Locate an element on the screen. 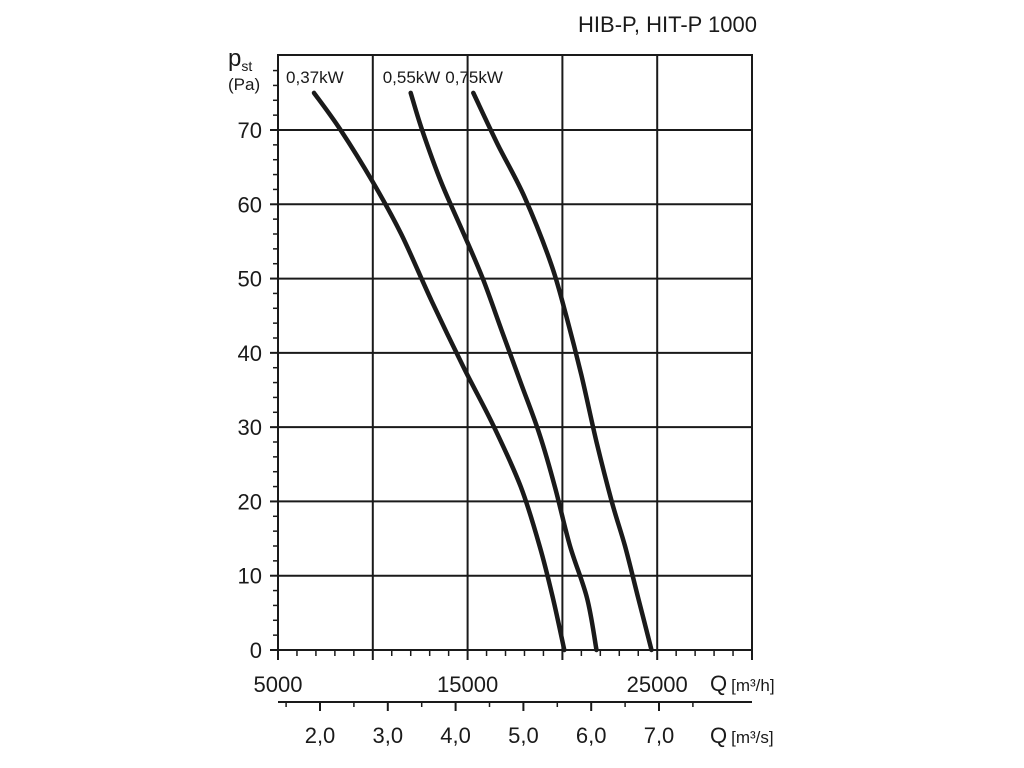 The height and width of the screenshot is (768, 1024). y-tick-label: 20 is located at coordinates (250, 501).